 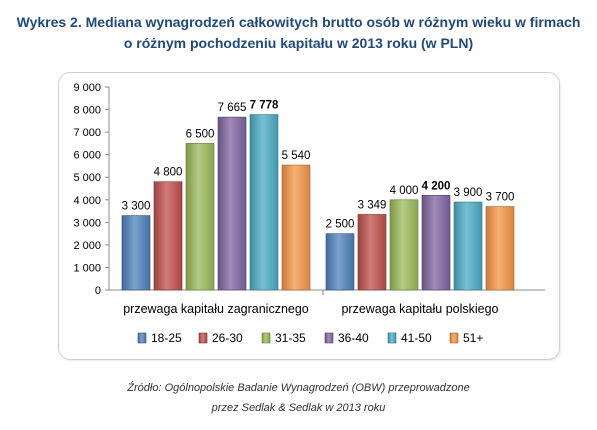 What do you see at coordinates (296, 156) in the screenshot?
I see `data-label: 5 540` at bounding box center [296, 156].